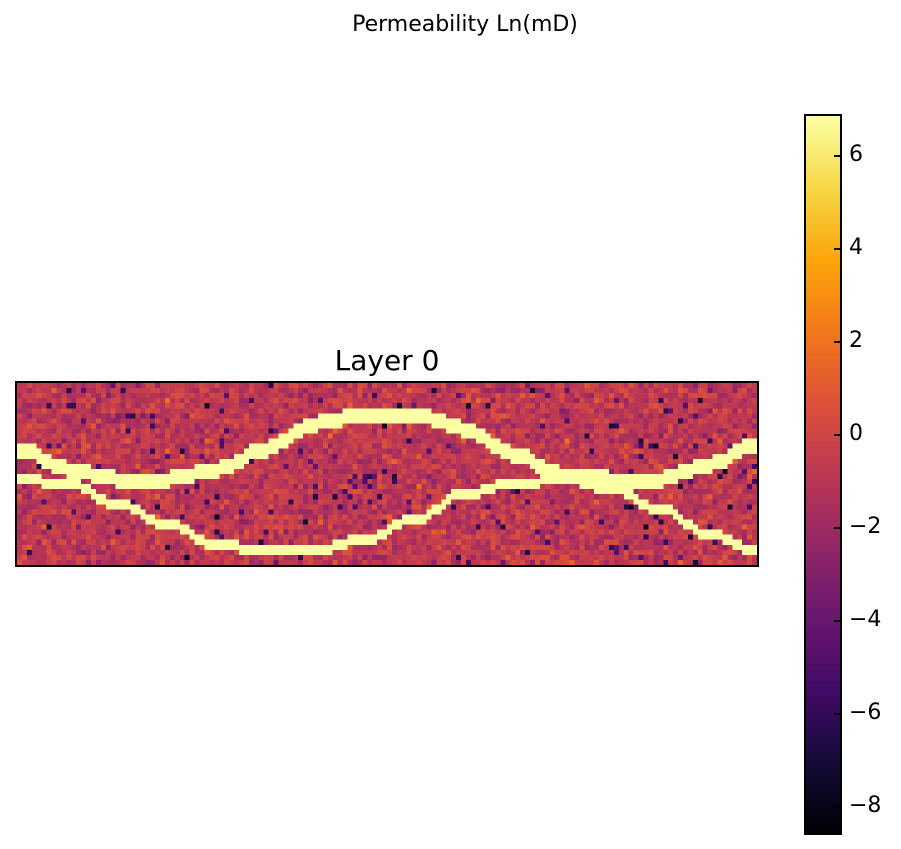  I want to click on colorbar-tick-label: 4, so click(856, 247).